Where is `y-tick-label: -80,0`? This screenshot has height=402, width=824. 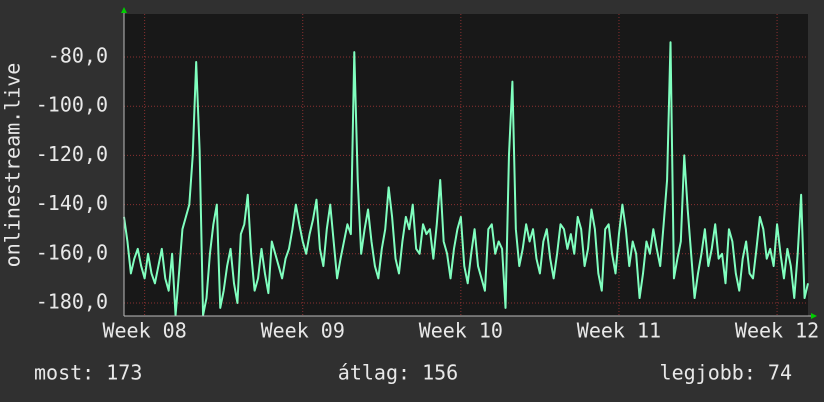
y-tick-label: -80,0 is located at coordinates (78, 56).